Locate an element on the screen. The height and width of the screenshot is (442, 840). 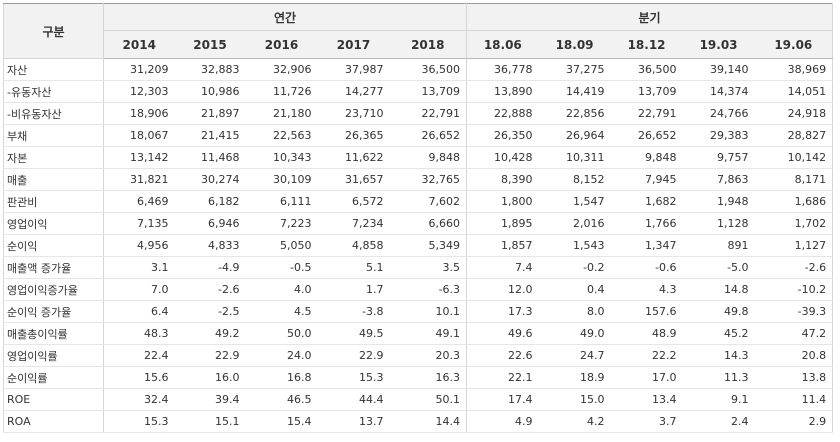
quarterly-value-cell: 9,848 is located at coordinates (646, 157).